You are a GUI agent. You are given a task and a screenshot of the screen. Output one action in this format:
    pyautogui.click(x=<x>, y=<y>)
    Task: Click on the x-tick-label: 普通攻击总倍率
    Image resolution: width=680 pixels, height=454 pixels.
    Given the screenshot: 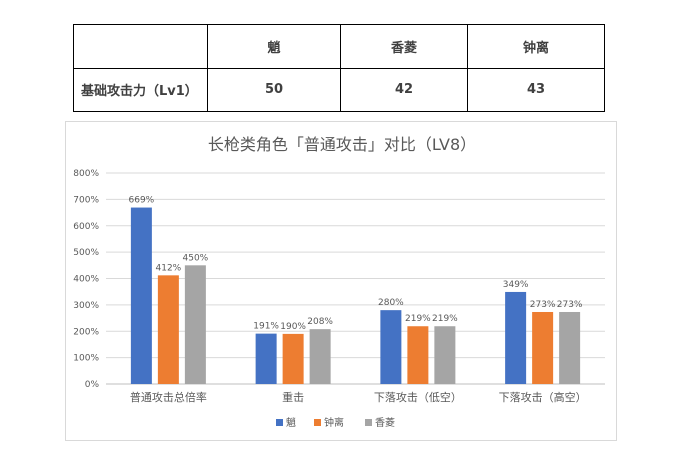 What is the action you would take?
    pyautogui.click(x=168, y=397)
    